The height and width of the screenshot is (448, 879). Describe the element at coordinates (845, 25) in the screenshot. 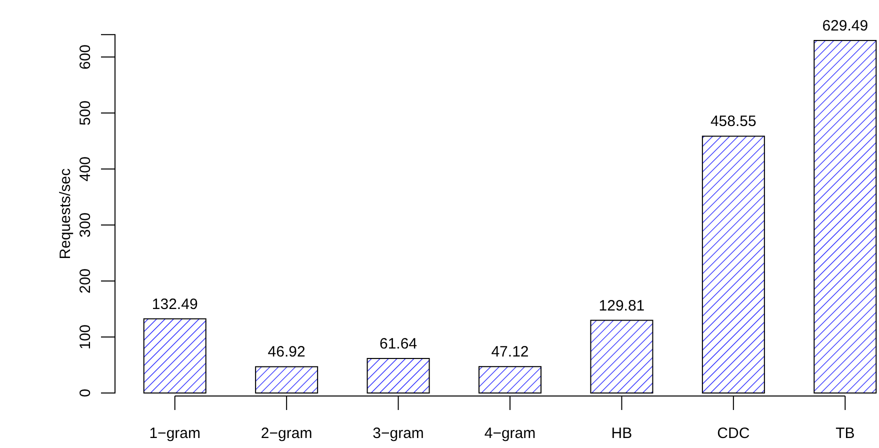

I see `data-label: 629.49` at that location.